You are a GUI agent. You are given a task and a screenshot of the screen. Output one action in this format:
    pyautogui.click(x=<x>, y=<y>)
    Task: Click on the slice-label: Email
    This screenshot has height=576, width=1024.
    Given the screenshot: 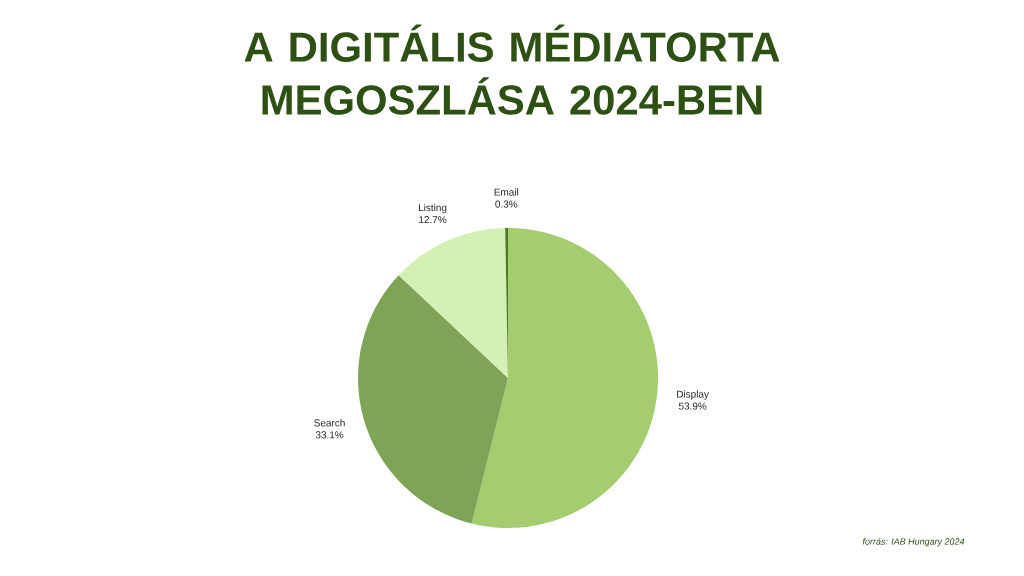 What is the action you would take?
    pyautogui.click(x=506, y=192)
    